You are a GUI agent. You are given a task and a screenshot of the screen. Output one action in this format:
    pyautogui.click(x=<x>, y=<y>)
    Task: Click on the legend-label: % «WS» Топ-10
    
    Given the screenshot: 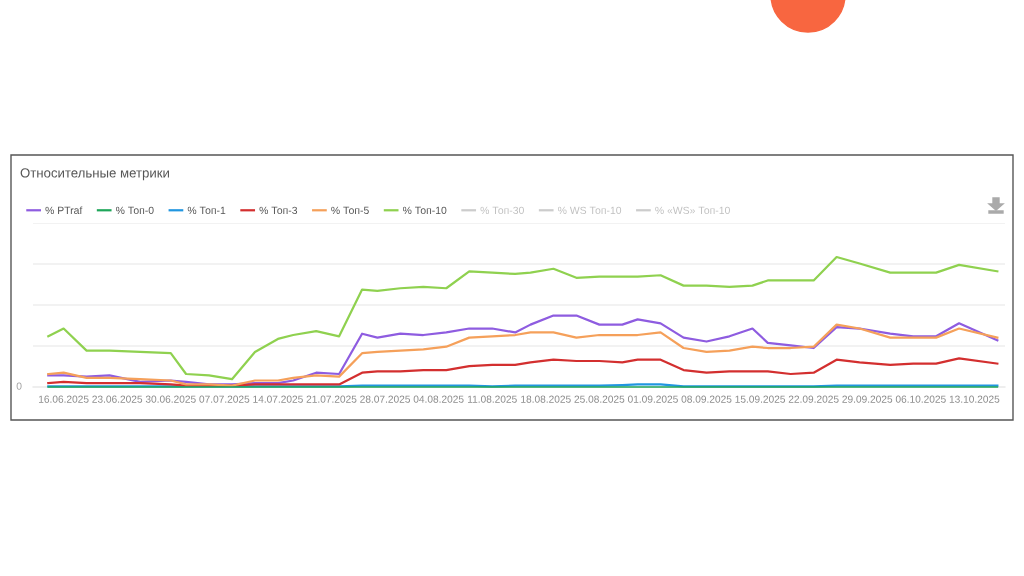 What is the action you would take?
    pyautogui.click(x=692, y=210)
    